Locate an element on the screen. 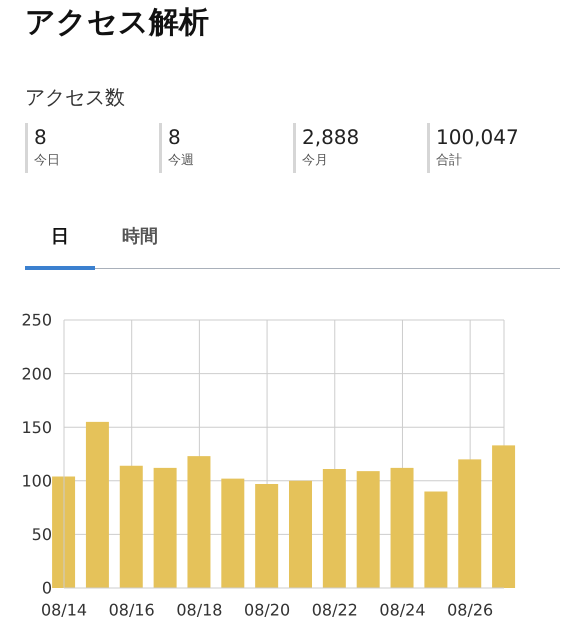  text: 時間 is located at coordinates (140, 237).